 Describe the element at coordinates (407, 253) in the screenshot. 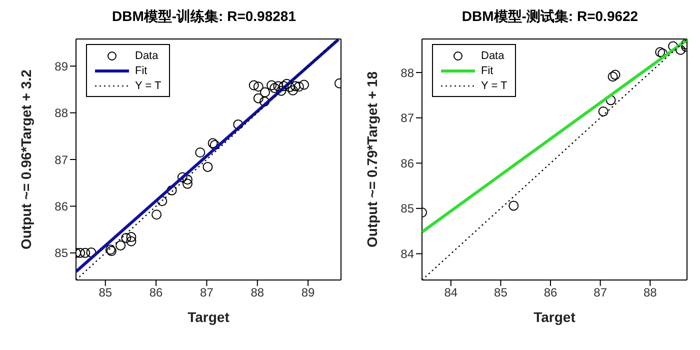

I see `y-tick-label: 84` at that location.